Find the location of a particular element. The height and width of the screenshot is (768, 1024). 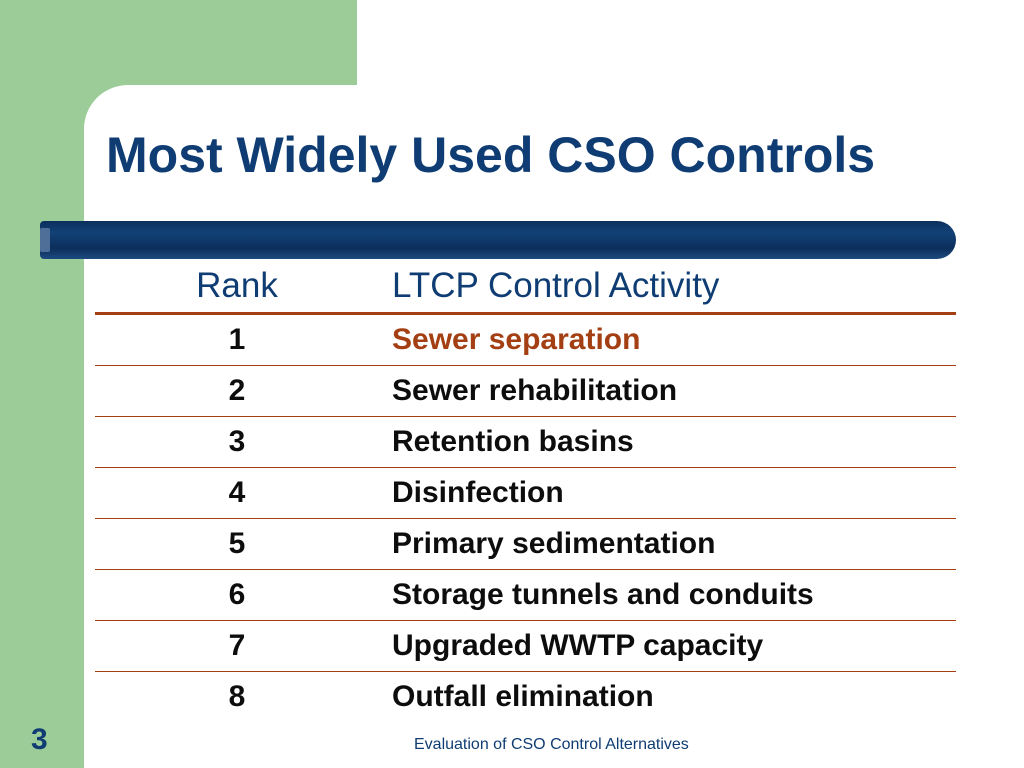

table-row: 6 Storage tunnels and conduits is located at coordinates (525, 595).